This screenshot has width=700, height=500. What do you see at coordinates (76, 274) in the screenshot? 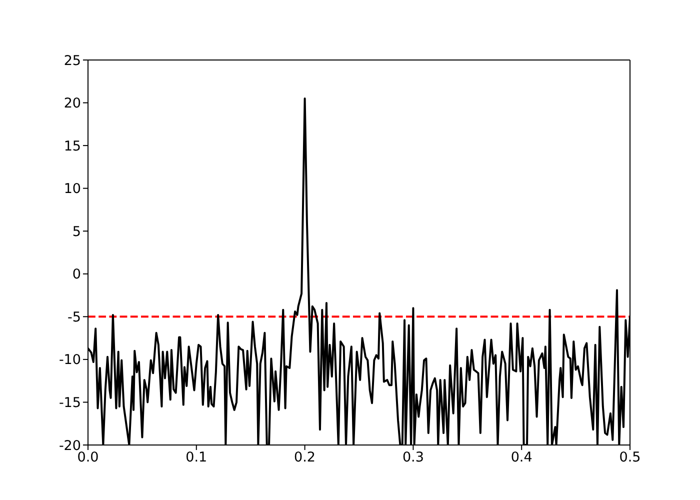
I see `y-tick-label: 0` at bounding box center [76, 274].